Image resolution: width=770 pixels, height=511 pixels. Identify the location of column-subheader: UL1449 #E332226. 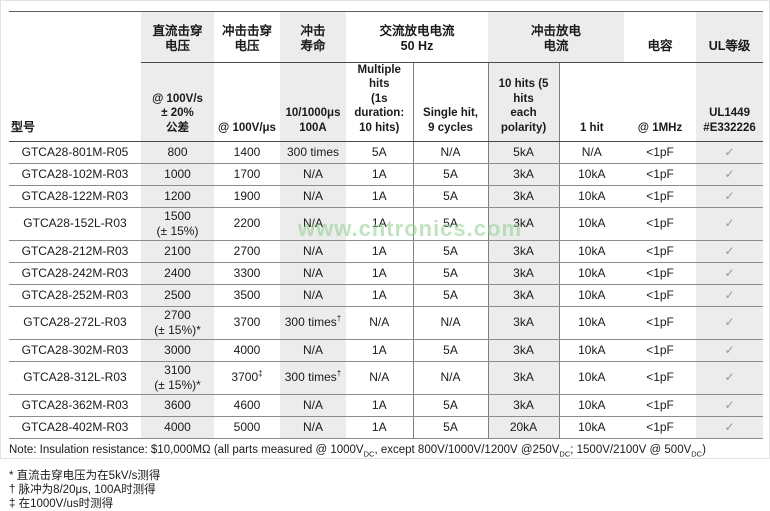
(730, 102).